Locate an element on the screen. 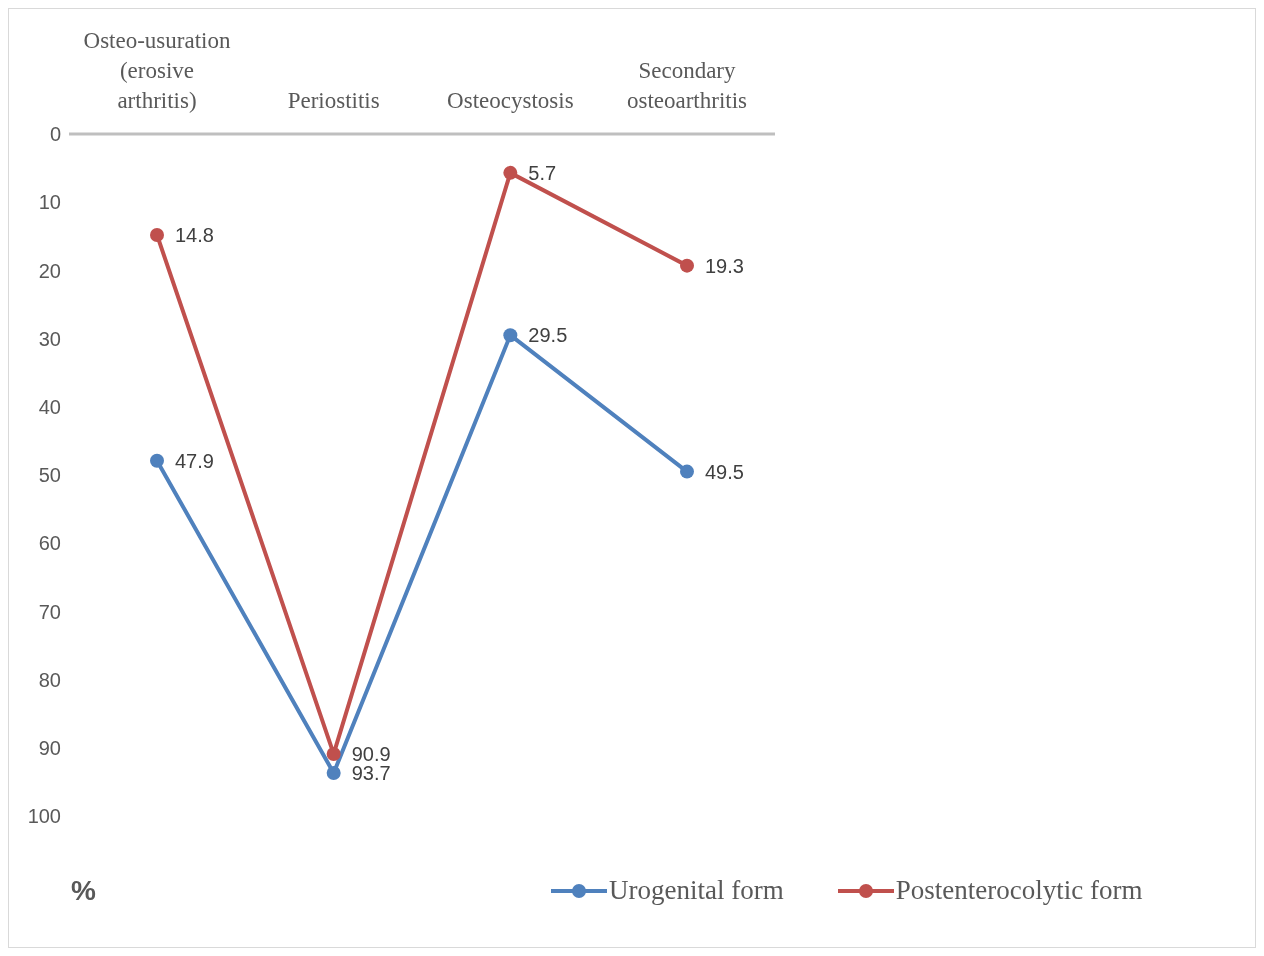  y-tick-label: 100 is located at coordinates (44, 816).